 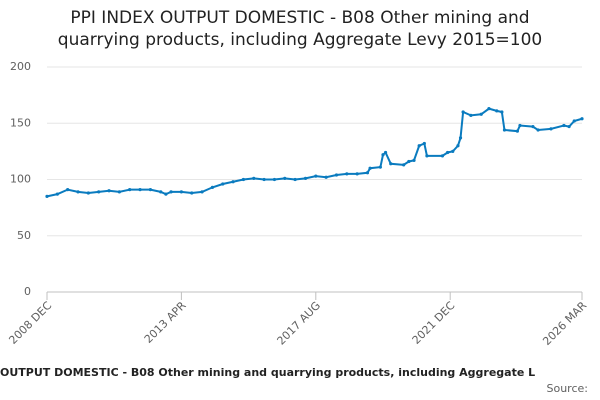 I want to click on x-tick-label: 2021 DEC, so click(x=434, y=323).